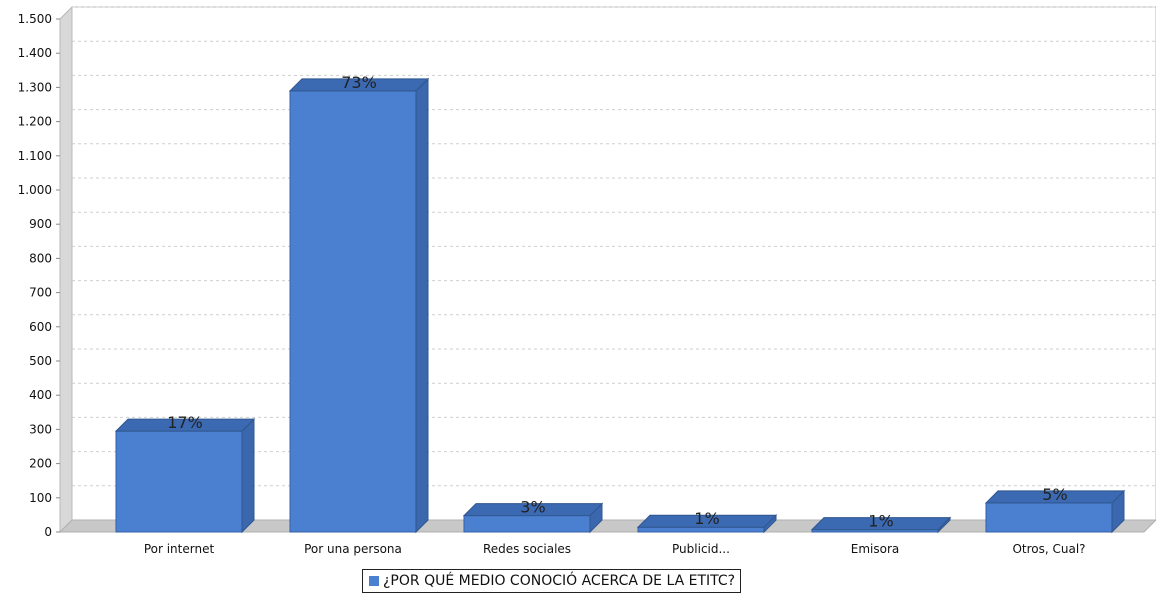 This screenshot has height=596, width=1156. What do you see at coordinates (1054, 494) in the screenshot?
I see `data-label: 5%` at bounding box center [1054, 494].